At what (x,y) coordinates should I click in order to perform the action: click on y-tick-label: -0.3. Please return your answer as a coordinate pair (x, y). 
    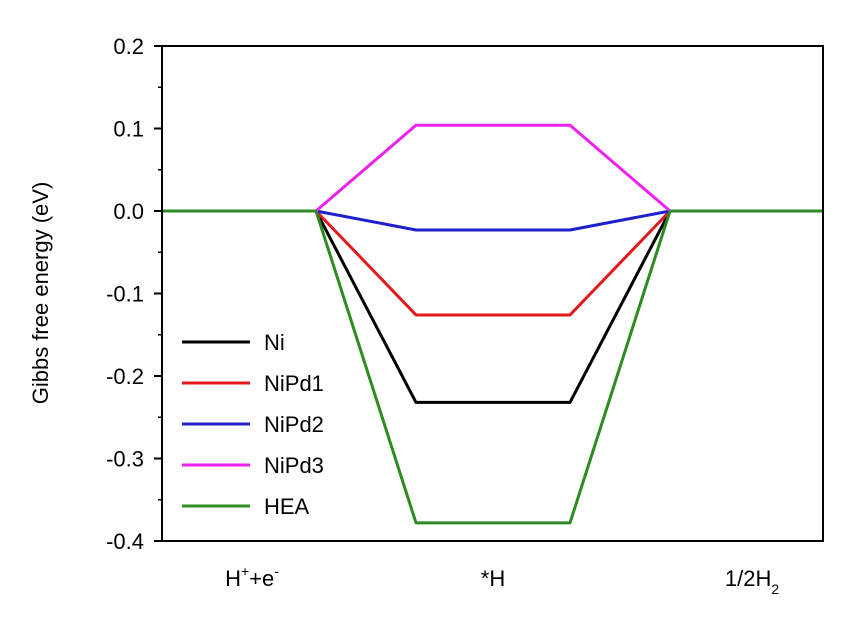
    Looking at the image, I should click on (125, 459).